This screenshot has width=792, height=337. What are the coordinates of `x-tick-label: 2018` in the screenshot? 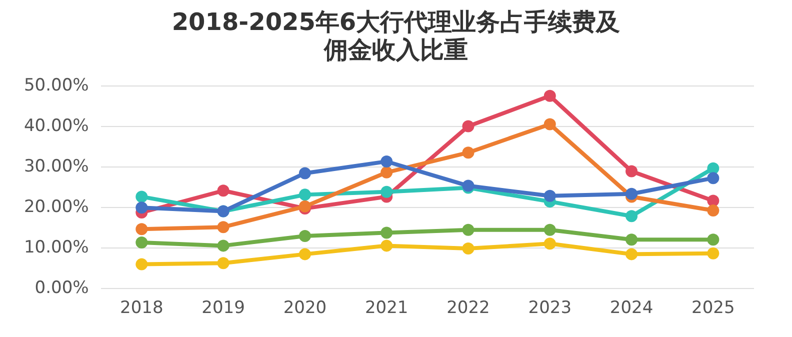 It's located at (142, 308).